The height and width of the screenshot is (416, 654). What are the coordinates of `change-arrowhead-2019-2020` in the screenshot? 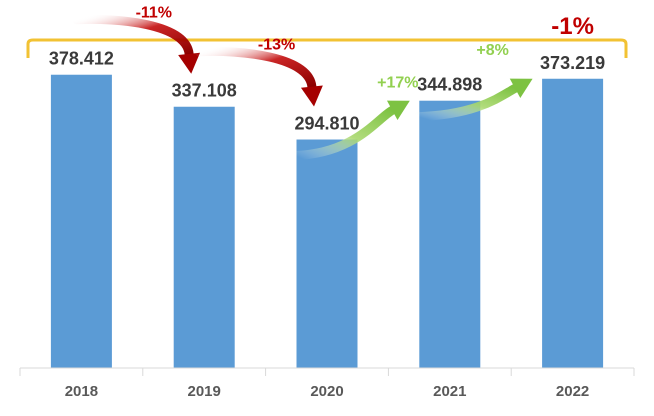 It's located at (311, 96).